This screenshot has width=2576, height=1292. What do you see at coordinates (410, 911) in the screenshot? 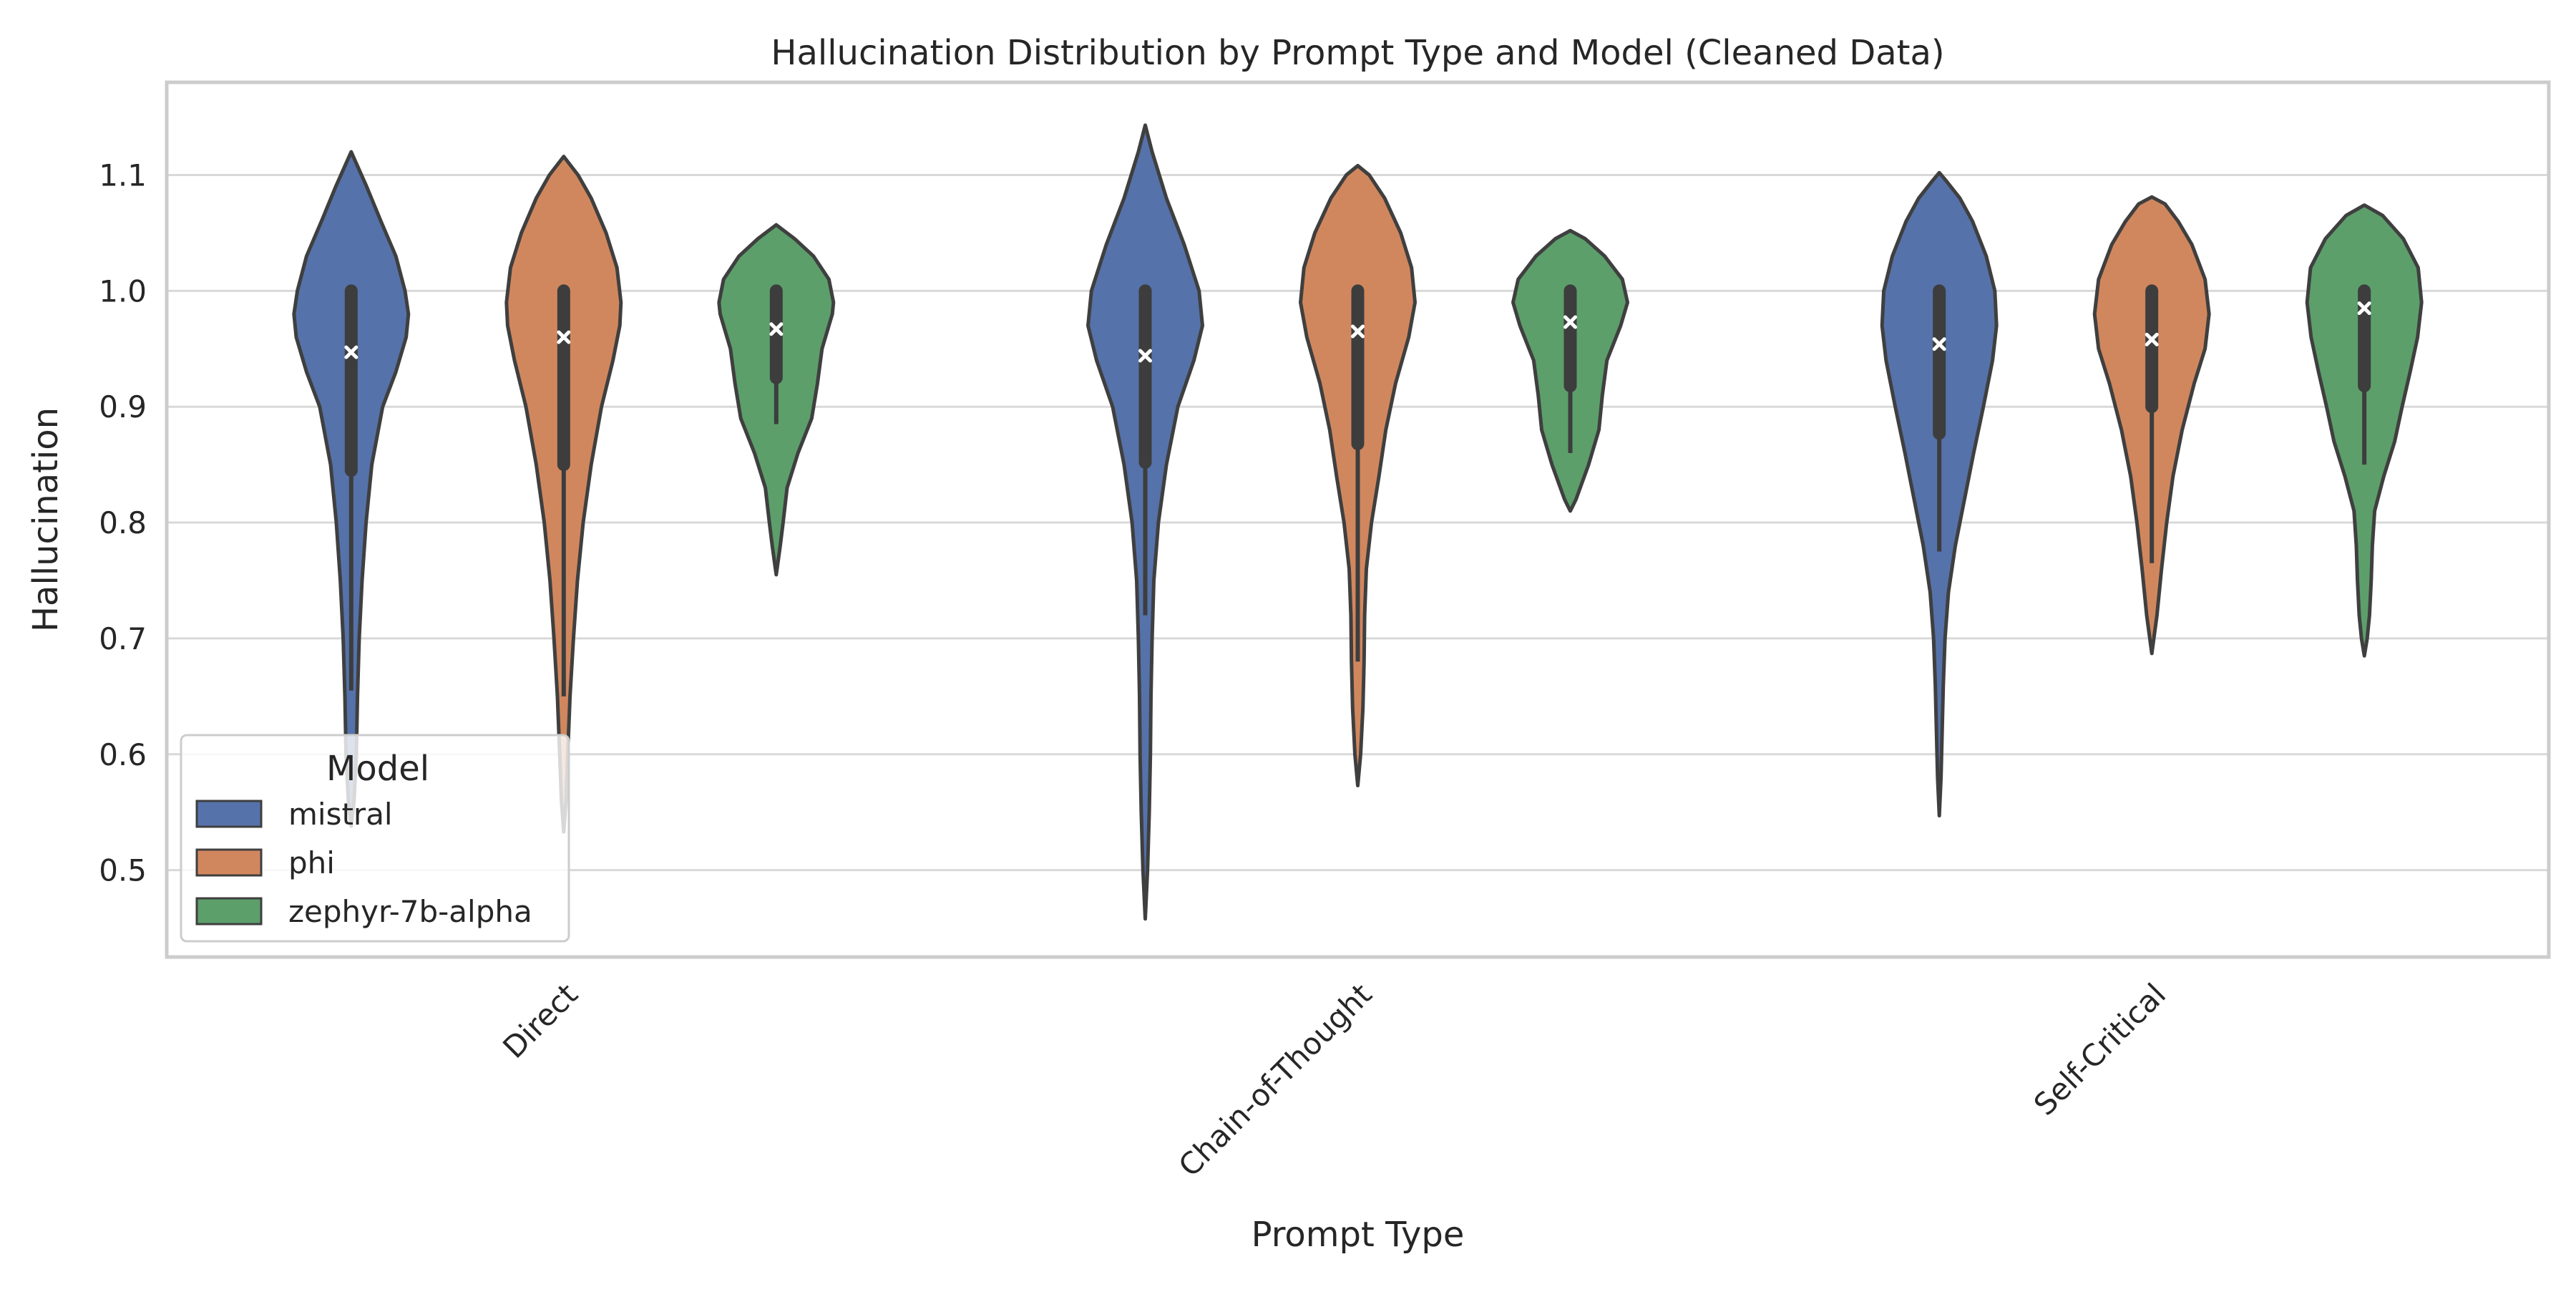
I see `legend-entry-label: zephyr-7b-alpha` at bounding box center [410, 911].